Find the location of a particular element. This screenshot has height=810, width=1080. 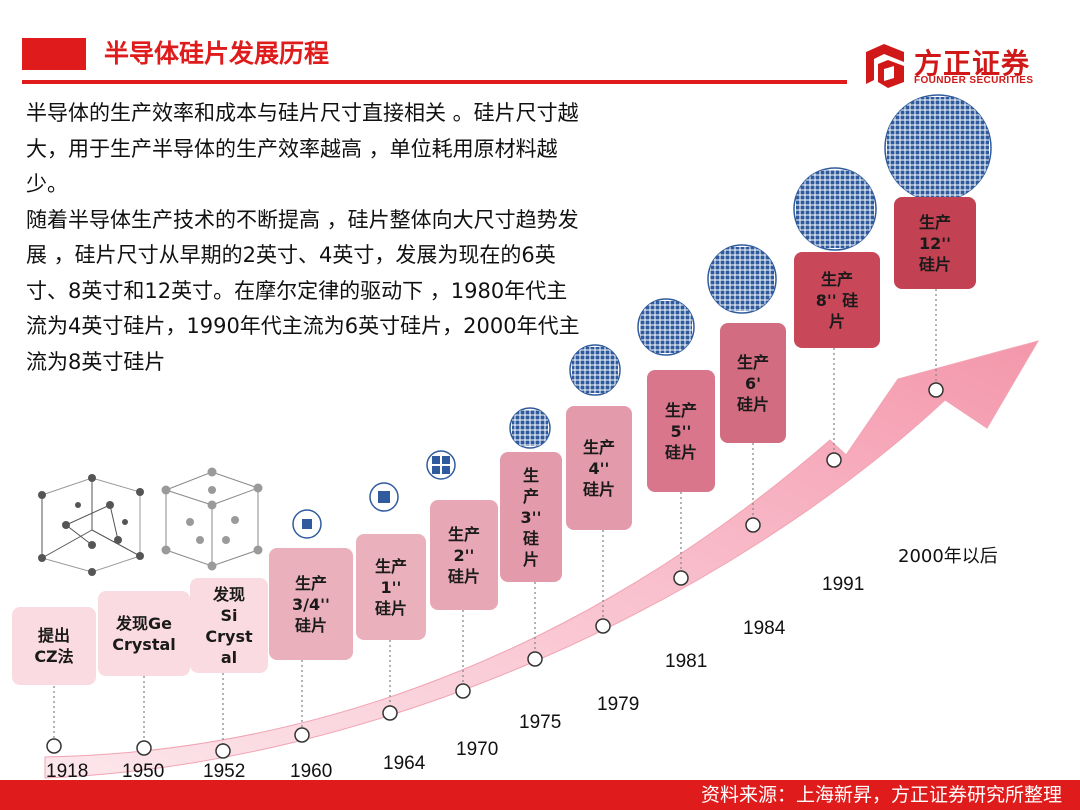

page-title: 半导体硅片发展历程 is located at coordinates (217, 53).